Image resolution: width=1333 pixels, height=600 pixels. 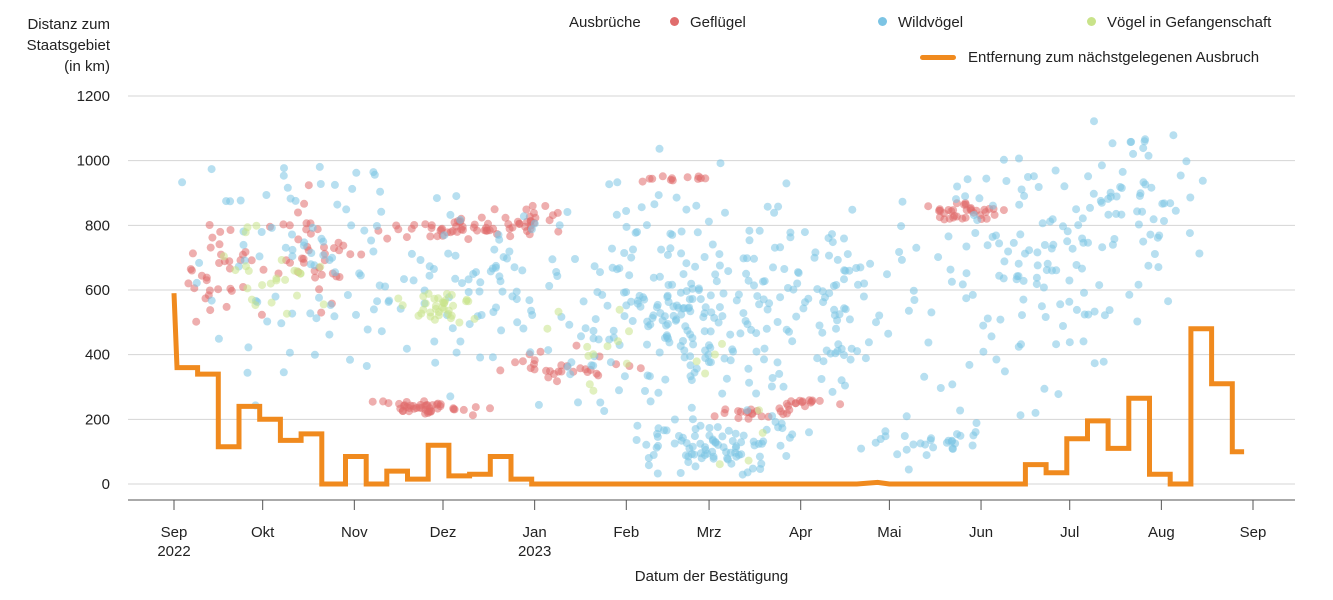 What do you see at coordinates (535, 532) in the screenshot?
I see `x-tick-label: Jan` at bounding box center [535, 532].